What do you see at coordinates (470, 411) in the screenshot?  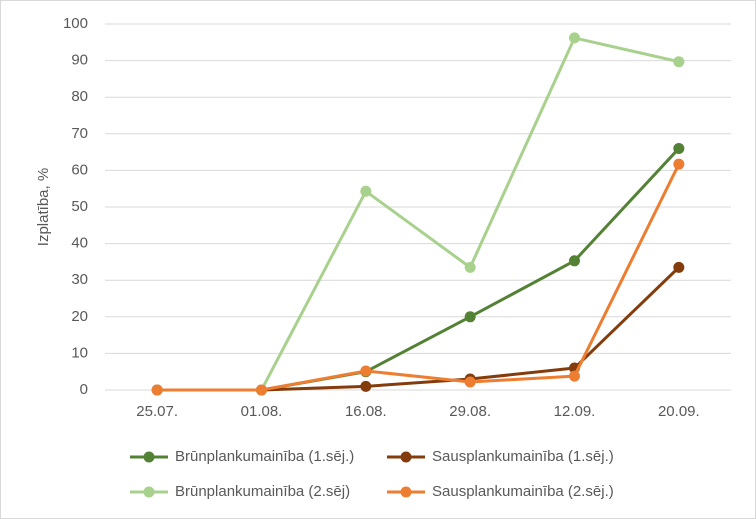 I see `x-tick-label: 29.08.` at bounding box center [470, 411].